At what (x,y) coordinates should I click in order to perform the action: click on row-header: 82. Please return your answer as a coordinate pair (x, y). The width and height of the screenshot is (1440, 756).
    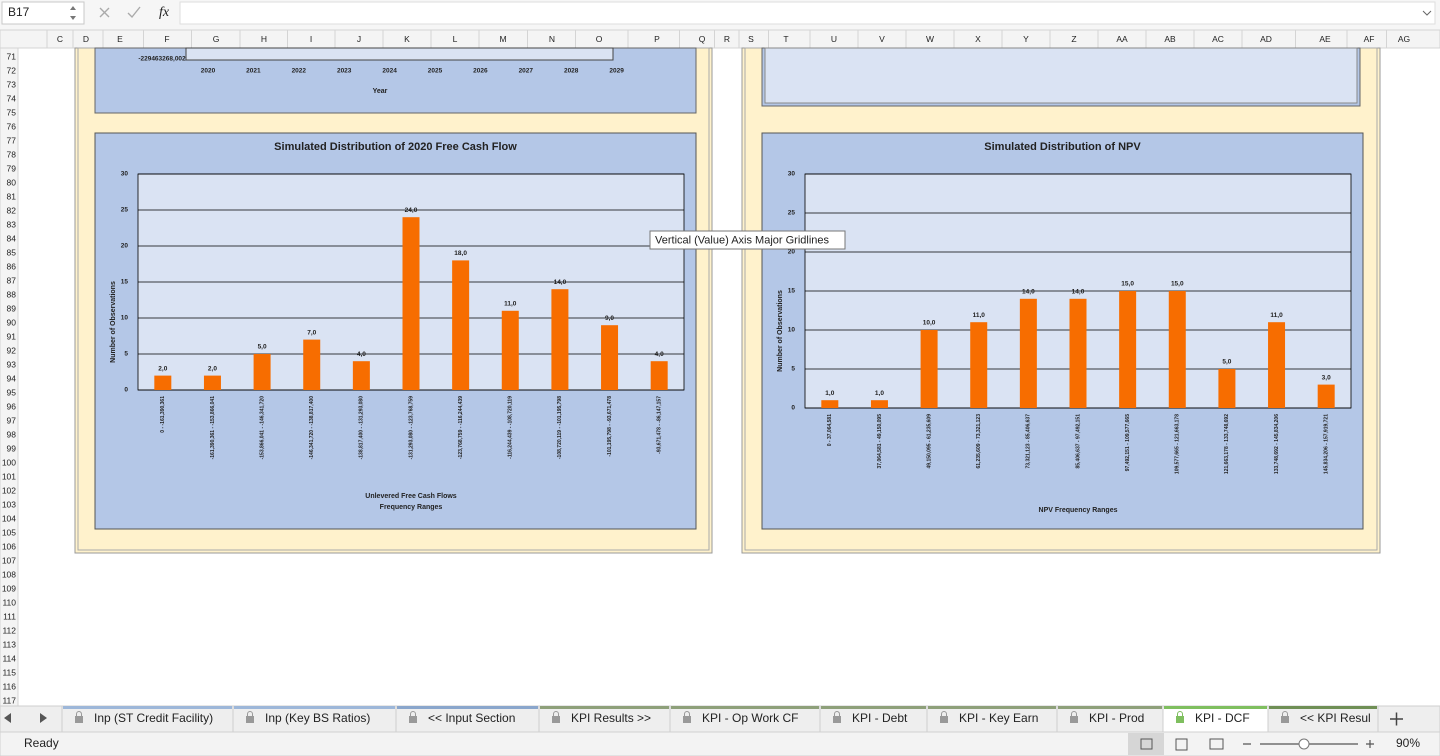
    Looking at the image, I should click on (12, 210).